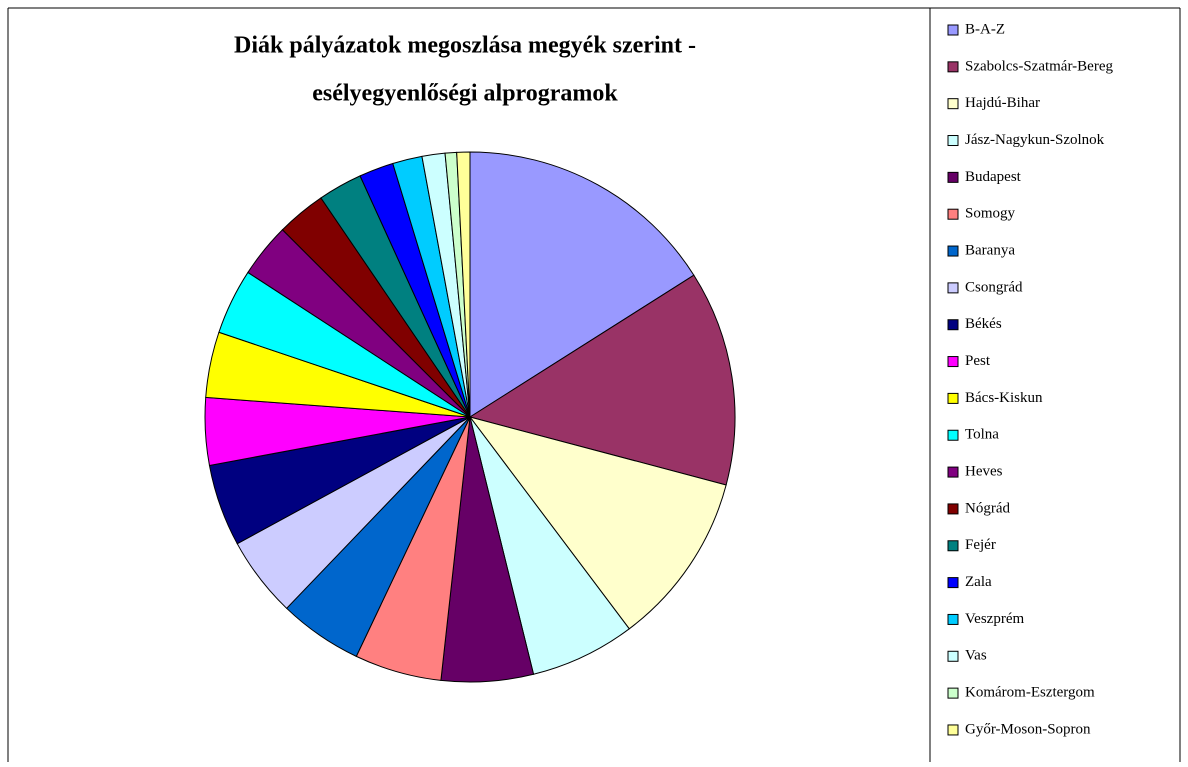 The width and height of the screenshot is (1188, 767). Describe the element at coordinates (1002, 103) in the screenshot. I see `legend-label: Hajdú-Bihar` at that location.